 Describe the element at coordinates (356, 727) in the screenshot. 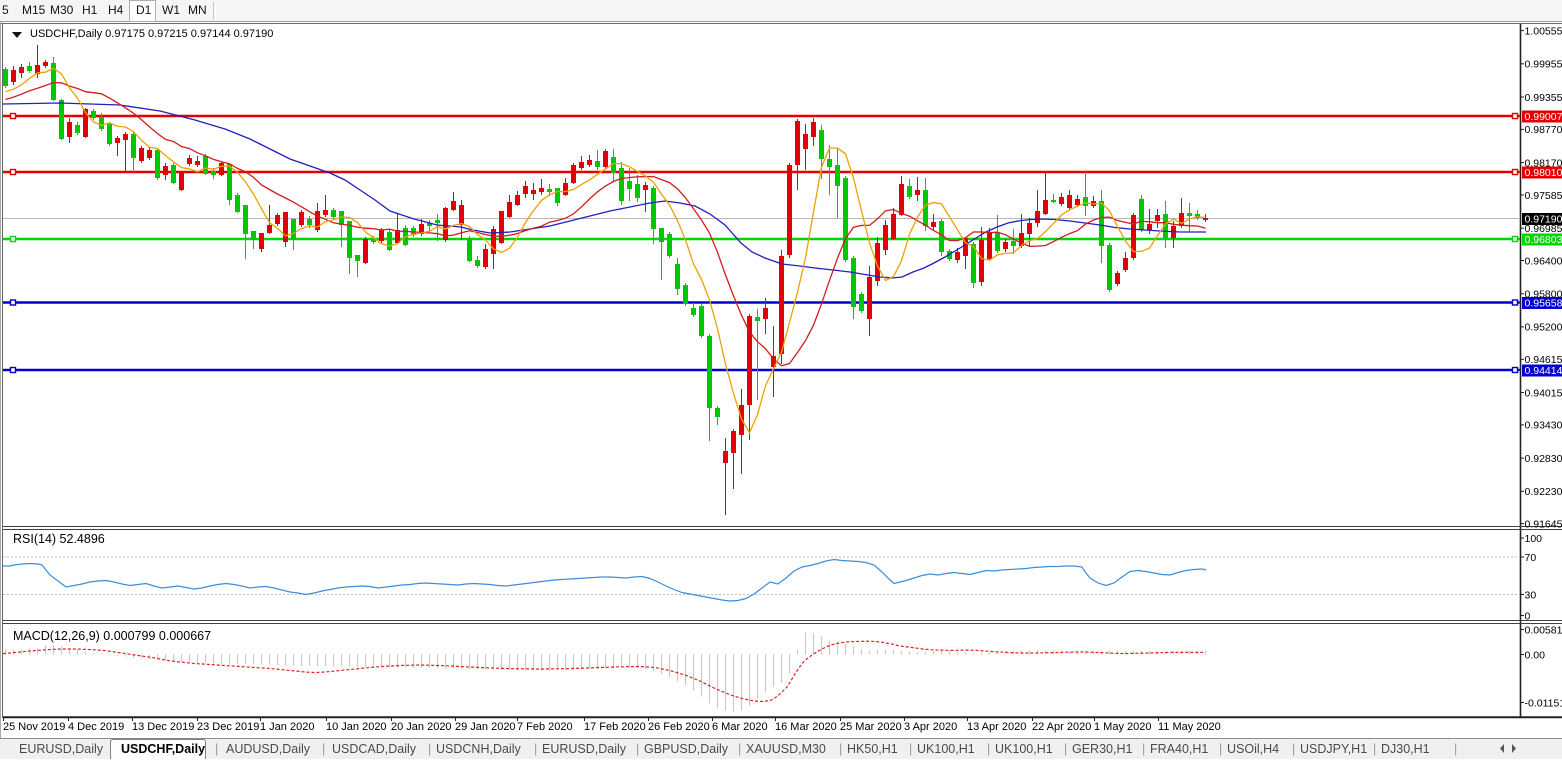

I see `svg-text: 10 Jan 2020` at that location.